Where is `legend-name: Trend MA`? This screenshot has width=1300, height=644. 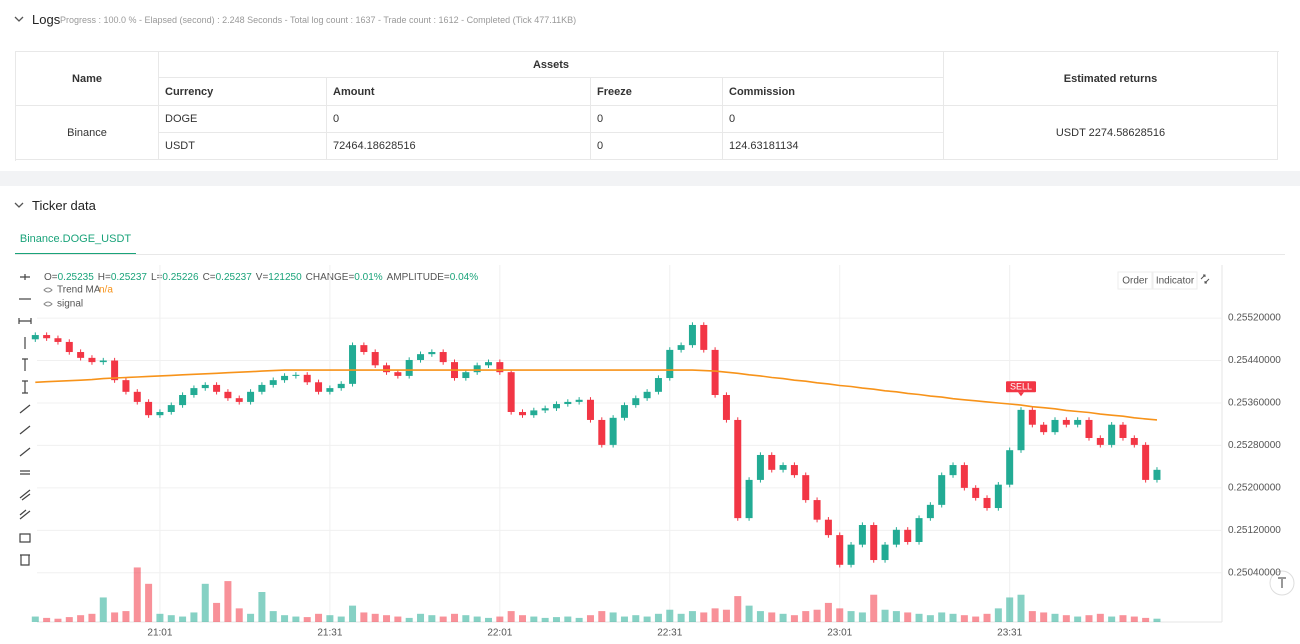
legend-name: Trend MA is located at coordinates (79, 290).